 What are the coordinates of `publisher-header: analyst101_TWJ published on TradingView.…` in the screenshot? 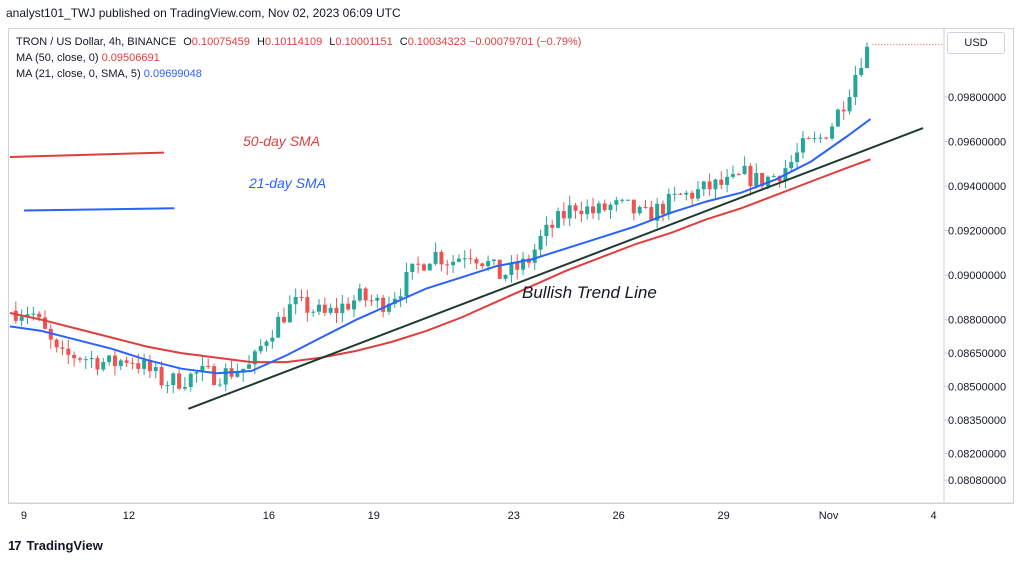 It's located at (203, 13).